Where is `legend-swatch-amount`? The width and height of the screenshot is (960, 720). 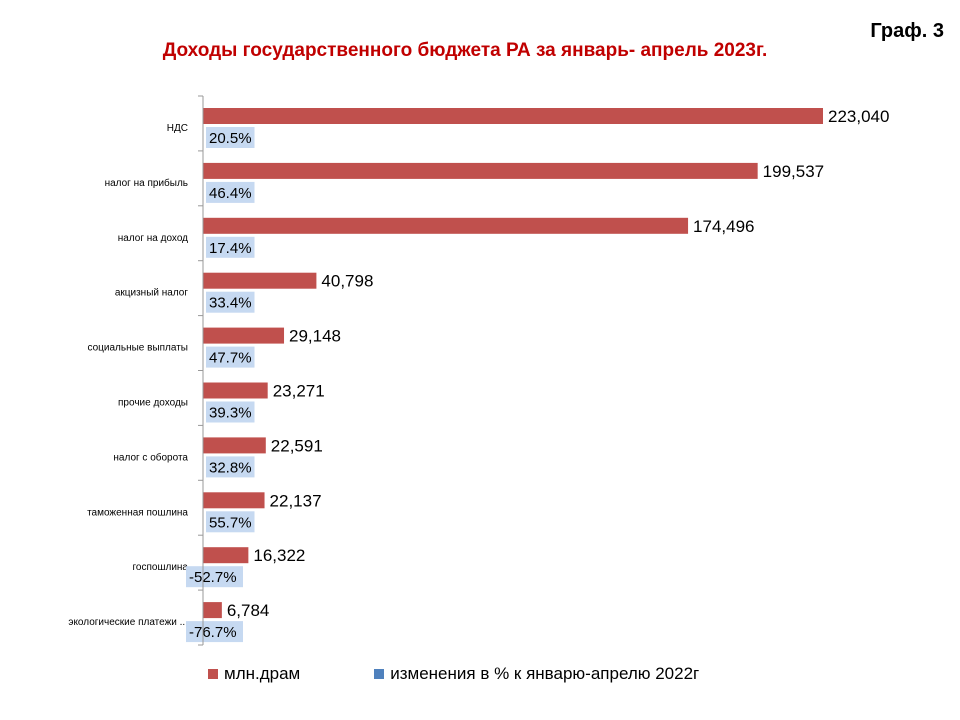 legend-swatch-amount is located at coordinates (213, 674).